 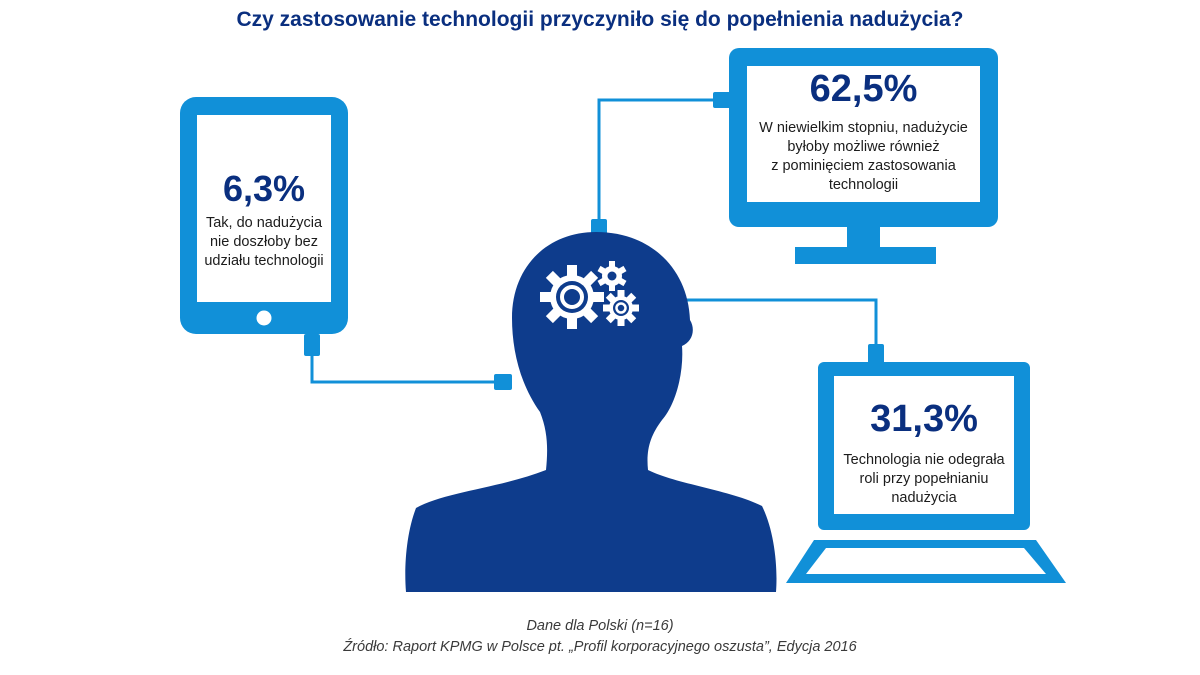 I want to click on laptop-percentage: 31,3%, so click(x=924, y=419).